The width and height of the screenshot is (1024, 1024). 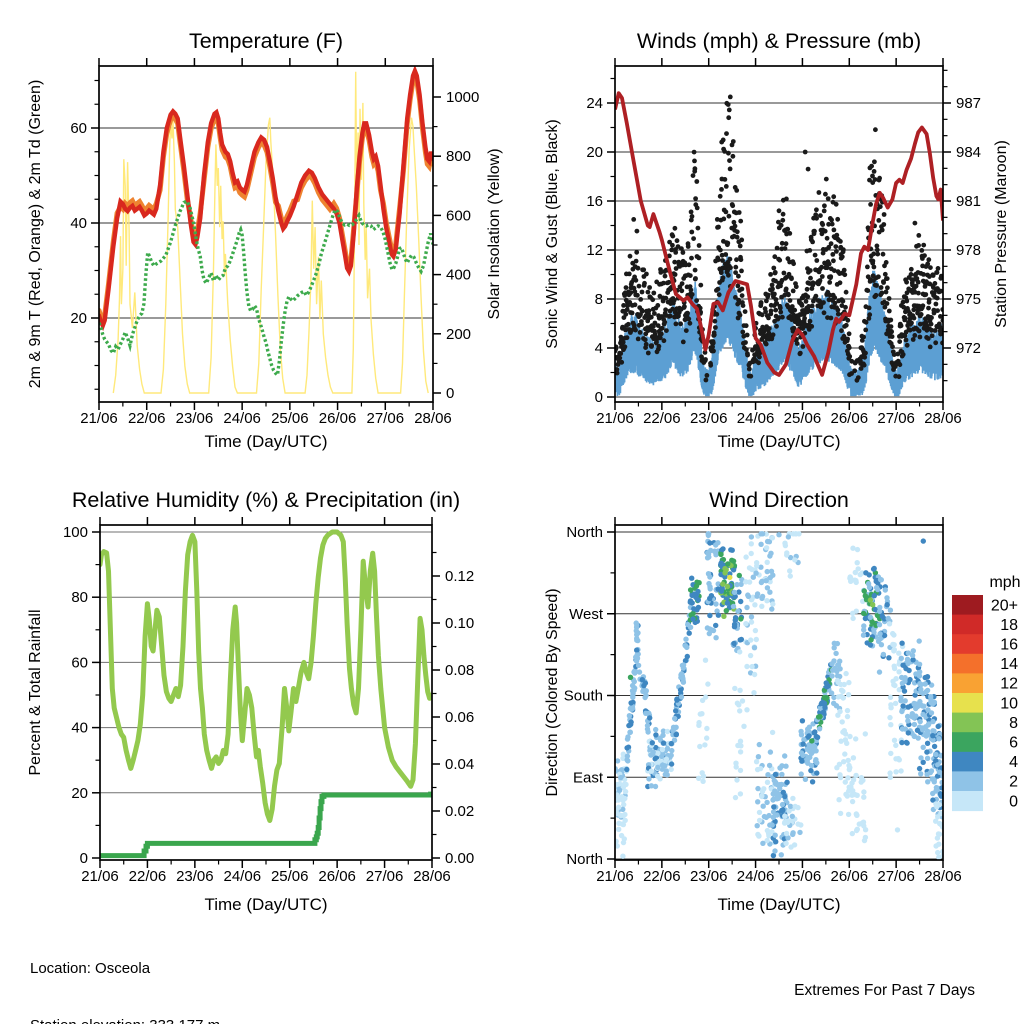 I want to click on svg-text: 200, so click(x=458, y=334).